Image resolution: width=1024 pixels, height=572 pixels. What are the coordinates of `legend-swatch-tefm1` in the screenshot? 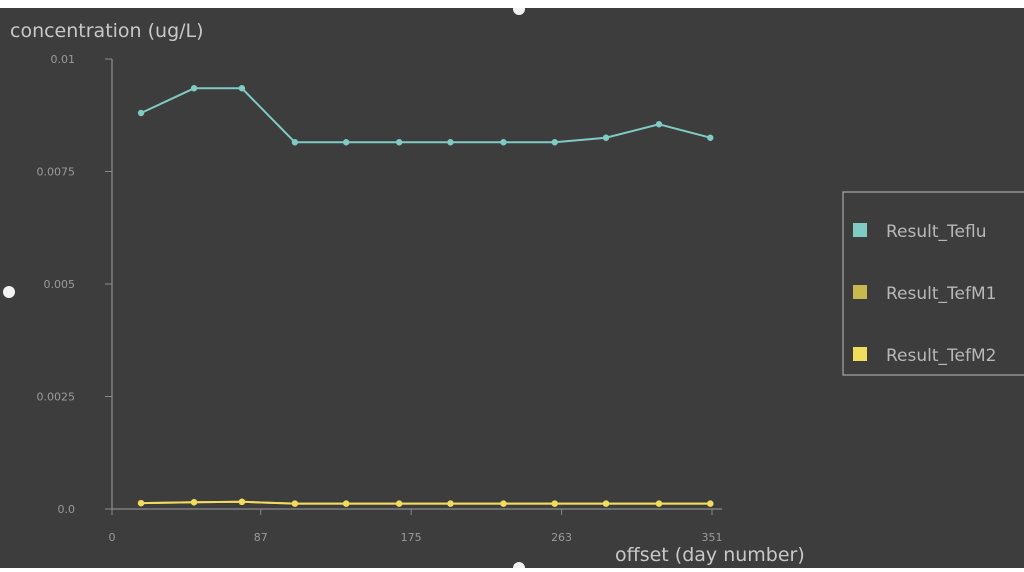 It's located at (860, 292).